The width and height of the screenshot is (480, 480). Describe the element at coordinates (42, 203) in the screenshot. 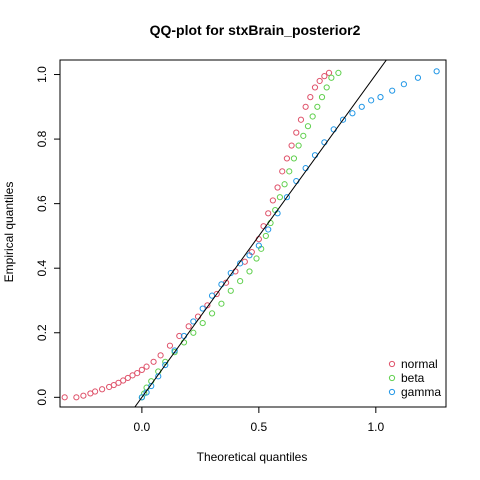

I see `y-tick-label: 0.6` at that location.